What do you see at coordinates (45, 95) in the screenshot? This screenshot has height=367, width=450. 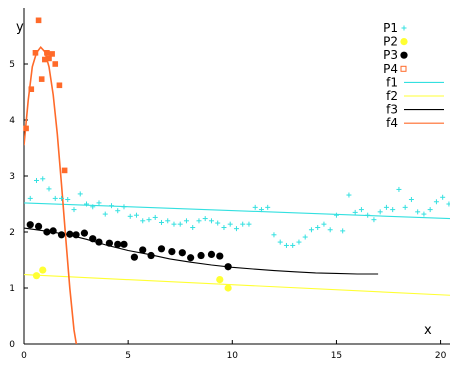 I see `series-p4` at bounding box center [45, 95].